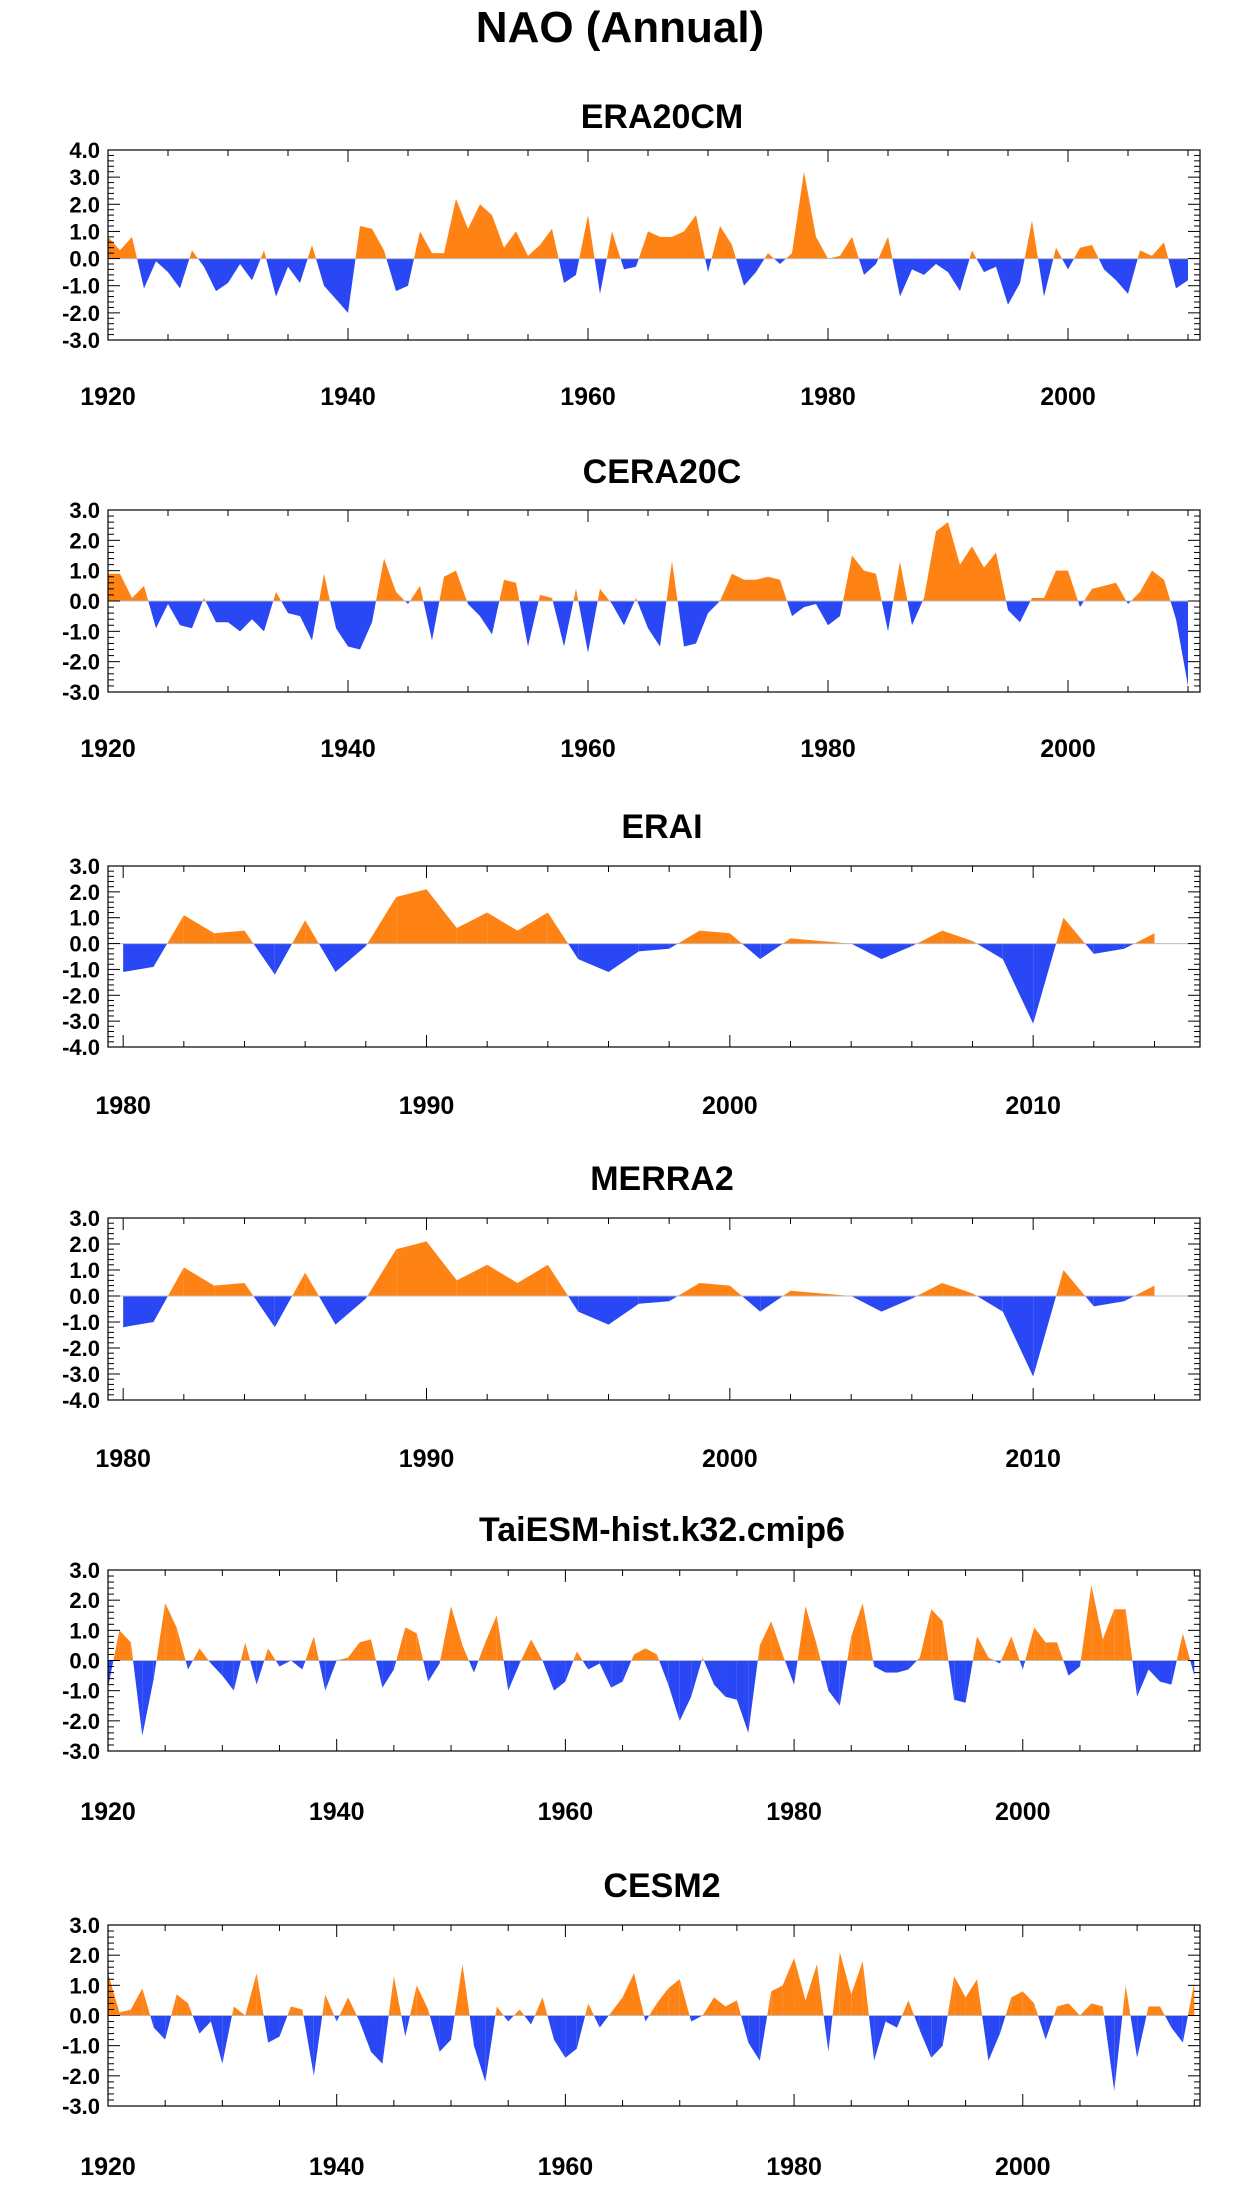  What do you see at coordinates (662, 1530) in the screenshot?
I see `panel-title: TaiESM-hist.k32.cmip6` at bounding box center [662, 1530].